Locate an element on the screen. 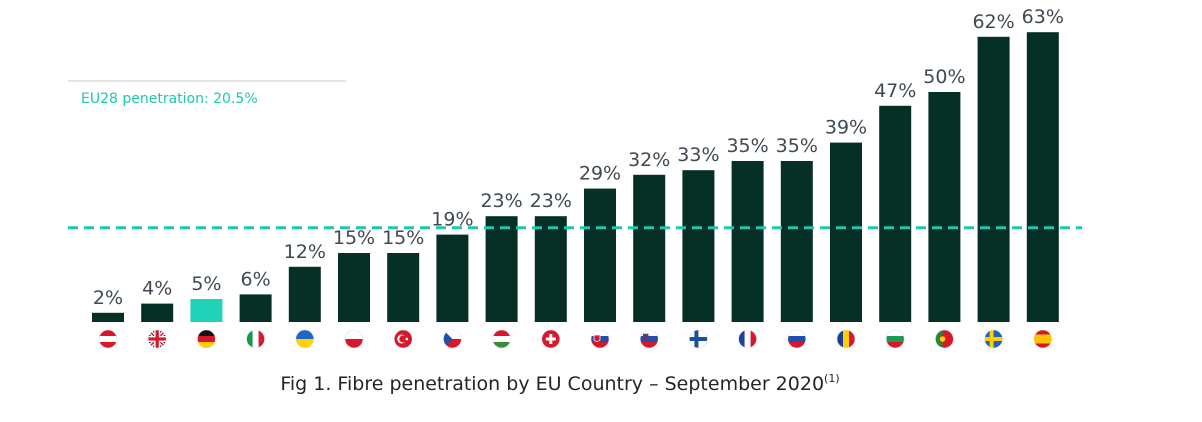  flag-ch-icon is located at coordinates (551, 339).